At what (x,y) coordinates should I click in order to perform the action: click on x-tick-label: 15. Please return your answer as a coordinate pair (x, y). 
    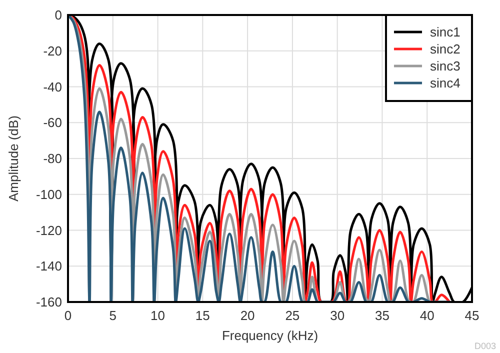
    Looking at the image, I should click on (202, 315).